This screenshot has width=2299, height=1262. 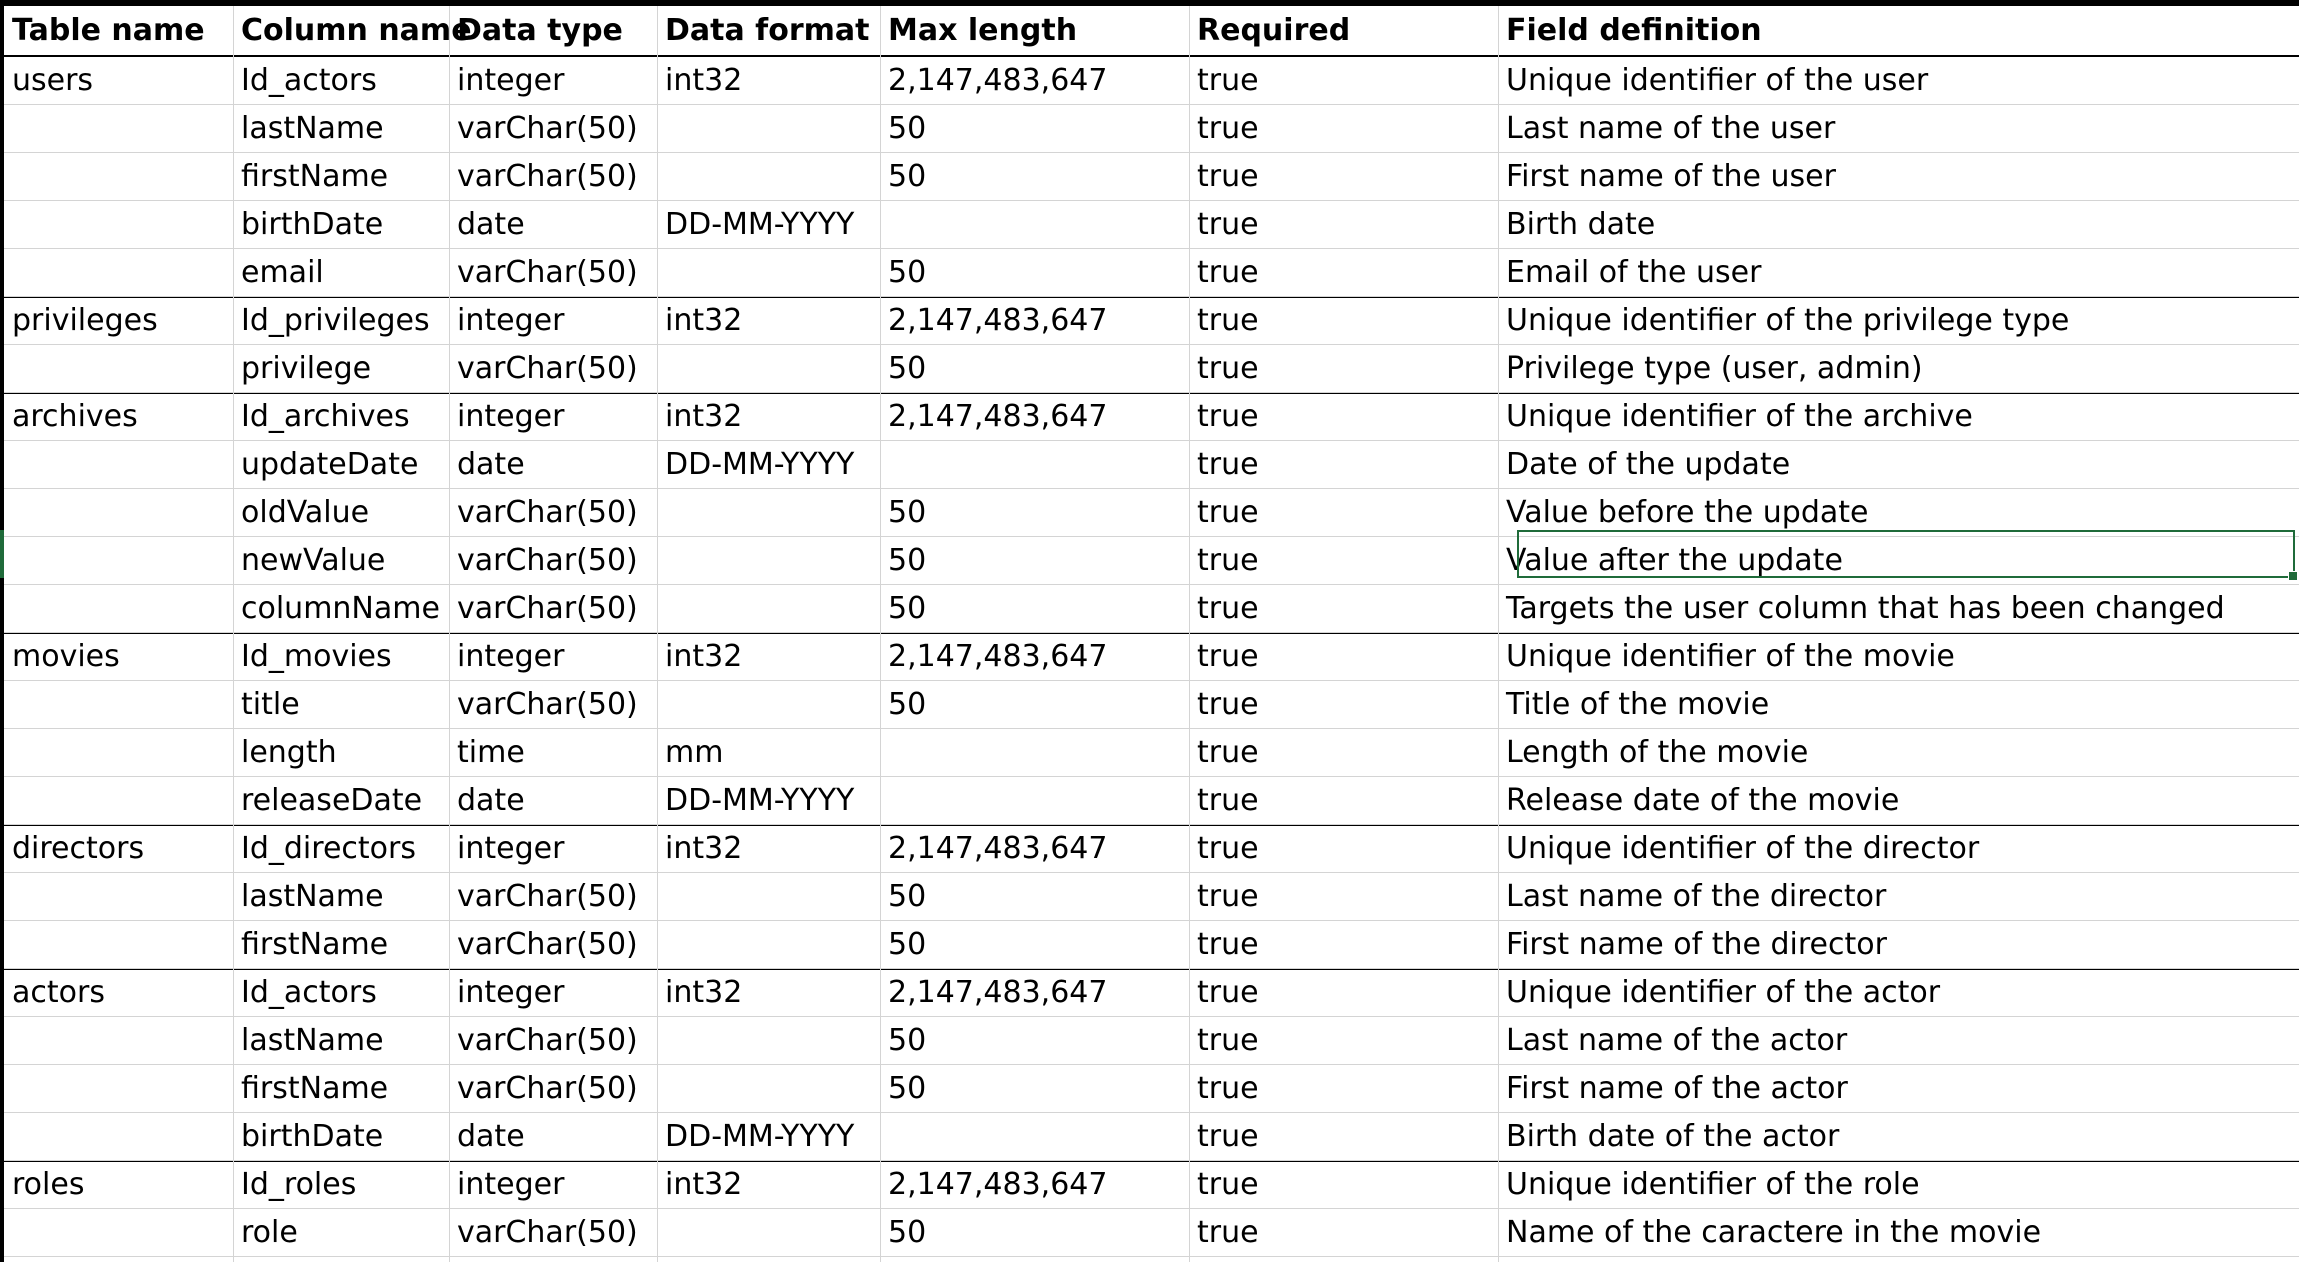 I want to click on table-cell: First name of the user, so click(x=1671, y=176).